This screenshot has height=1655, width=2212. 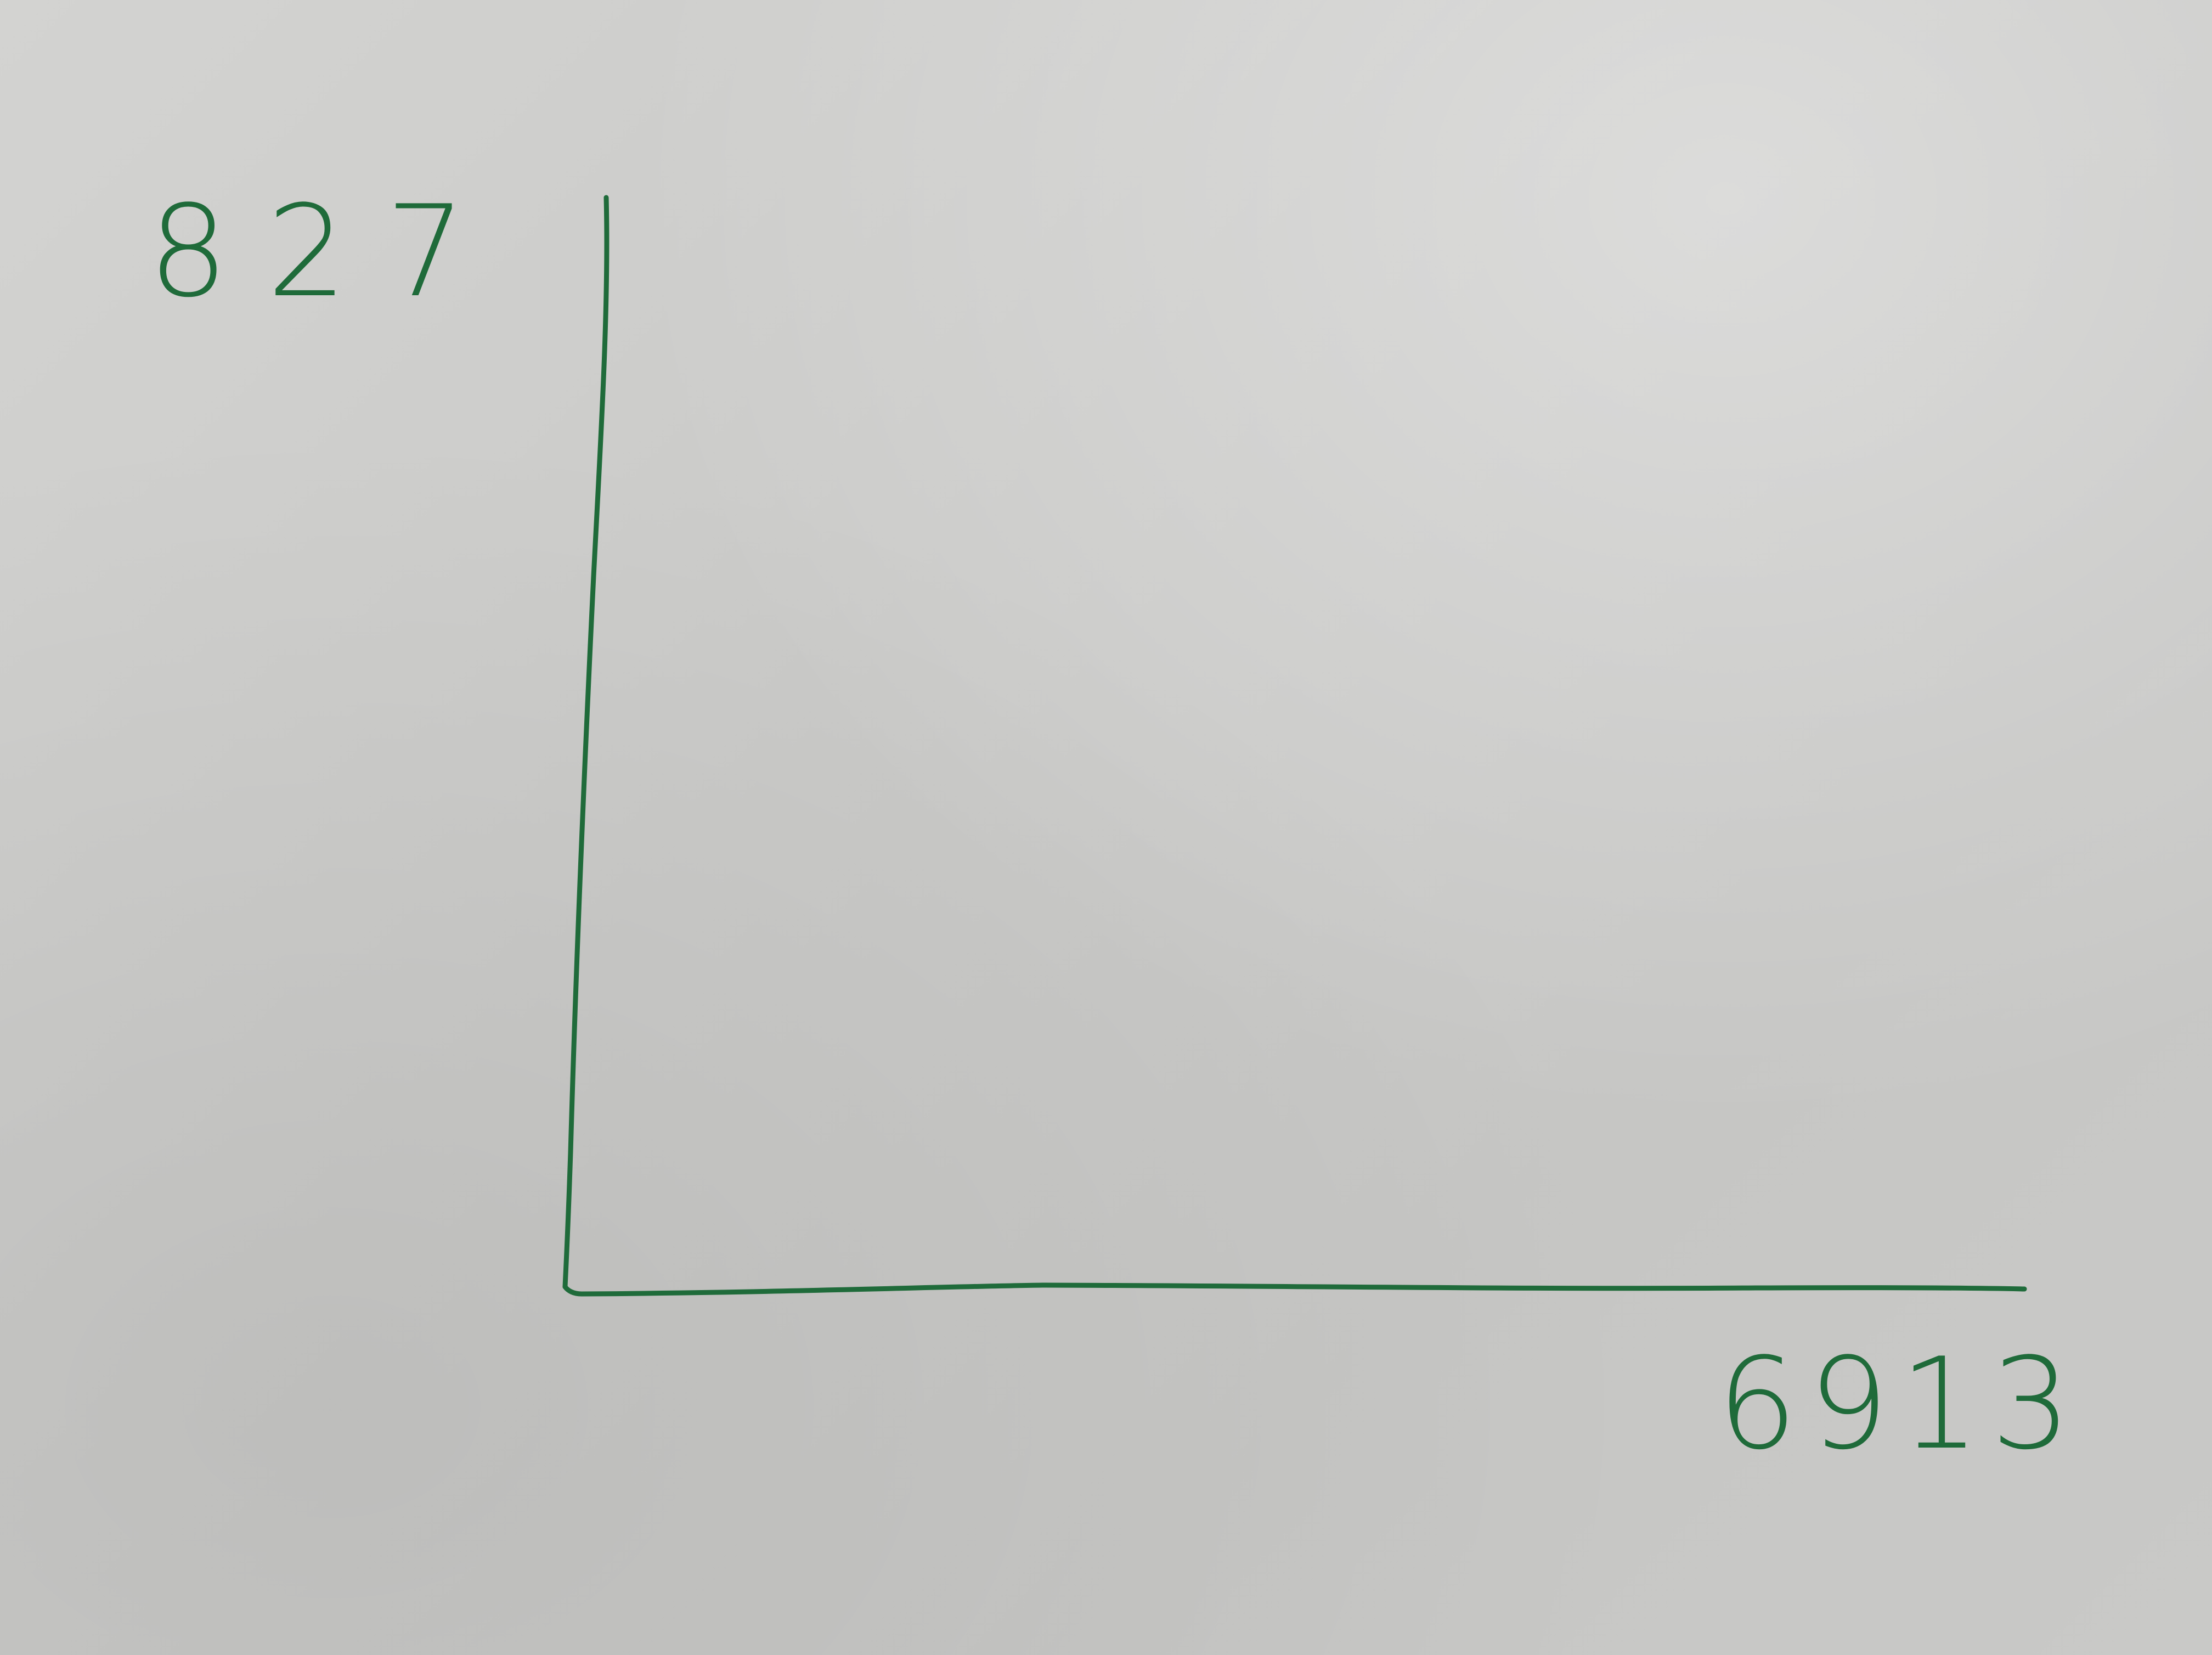 What do you see at coordinates (1294, 1289) in the screenshot?
I see `x-axis-line` at bounding box center [1294, 1289].